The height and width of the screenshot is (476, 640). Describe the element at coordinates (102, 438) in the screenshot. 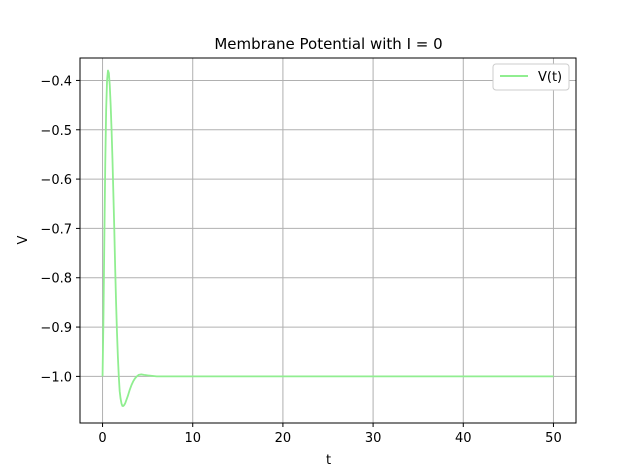

I see `x-tick-label: 0` at that location.